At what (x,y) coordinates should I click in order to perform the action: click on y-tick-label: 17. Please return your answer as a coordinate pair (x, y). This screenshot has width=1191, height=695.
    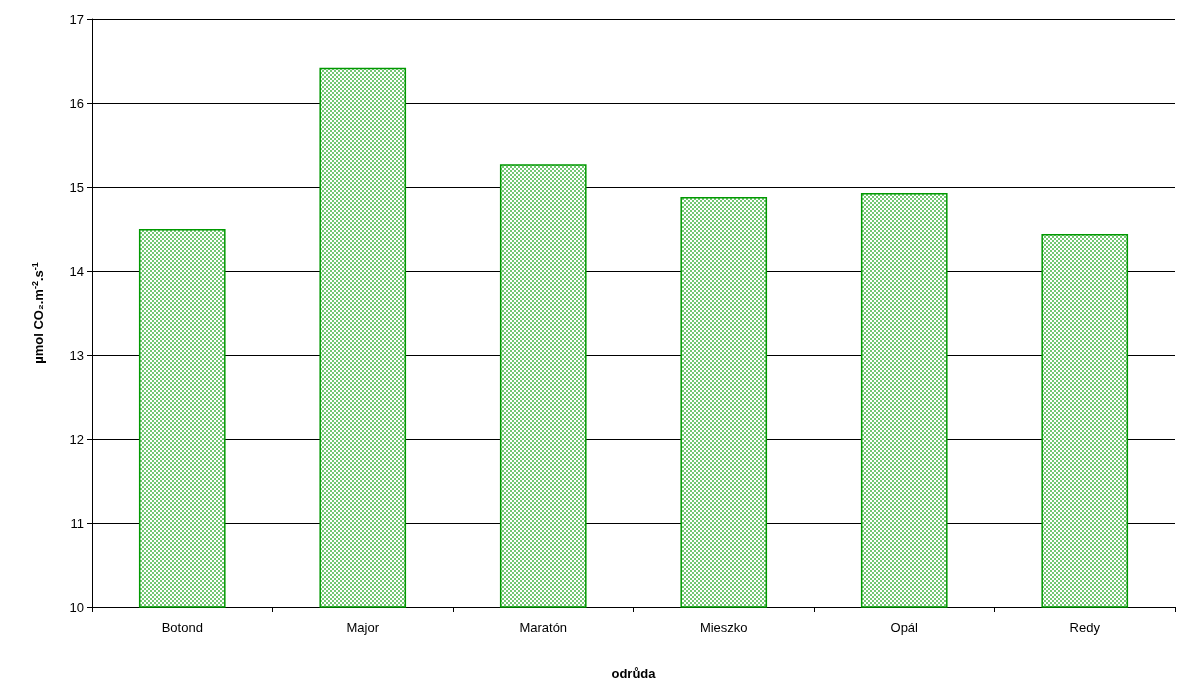
    Looking at the image, I should click on (76, 19).